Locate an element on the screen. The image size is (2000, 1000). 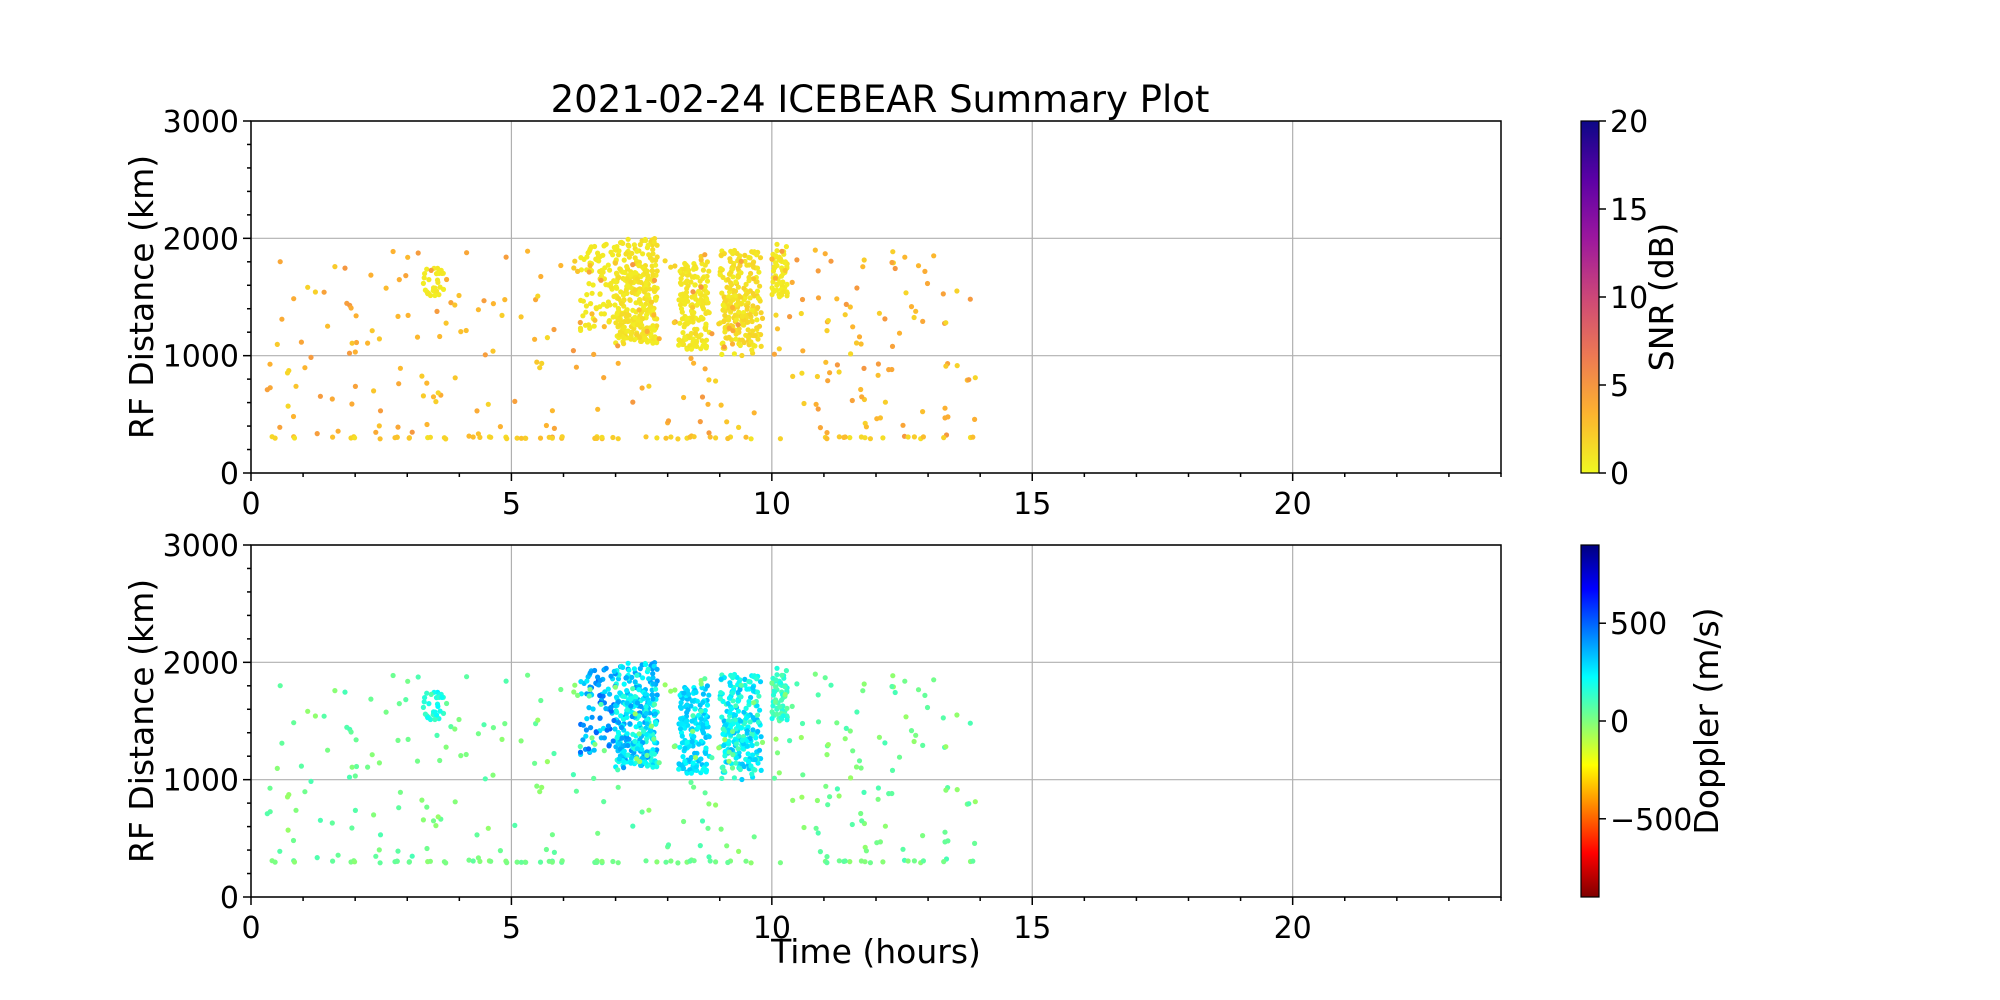
x-tick-label: 10 is located at coordinates (772, 504).